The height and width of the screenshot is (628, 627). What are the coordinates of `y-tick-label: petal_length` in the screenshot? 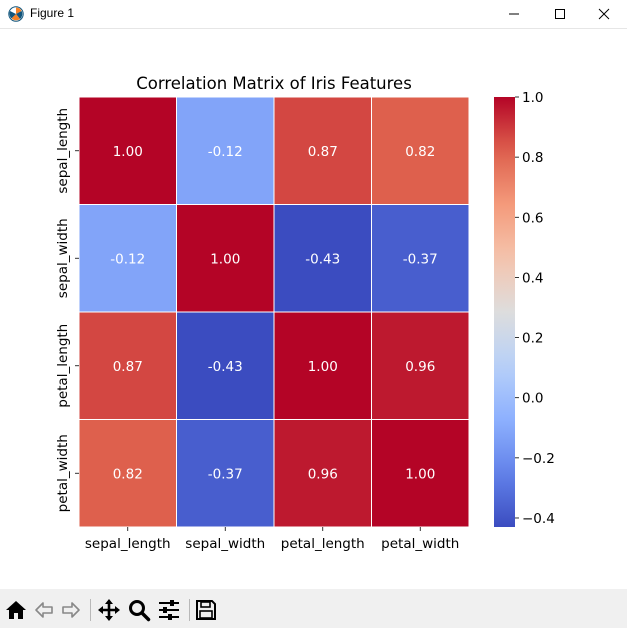 It's located at (63, 366).